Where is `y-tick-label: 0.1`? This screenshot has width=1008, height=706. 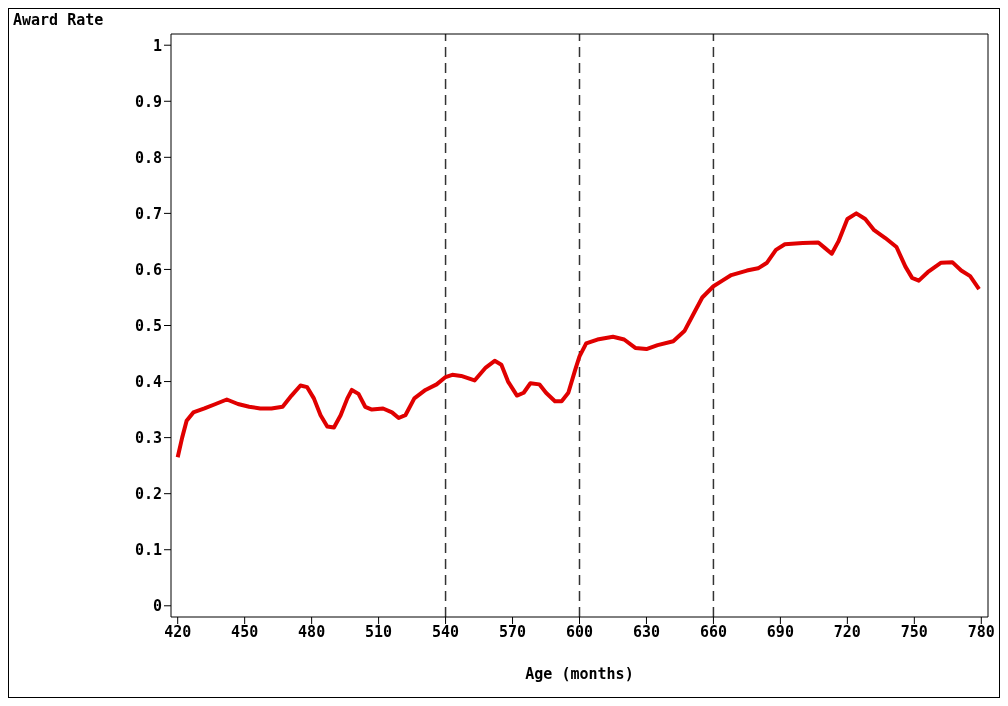
y-tick-label: 0.1 is located at coordinates (148, 550).